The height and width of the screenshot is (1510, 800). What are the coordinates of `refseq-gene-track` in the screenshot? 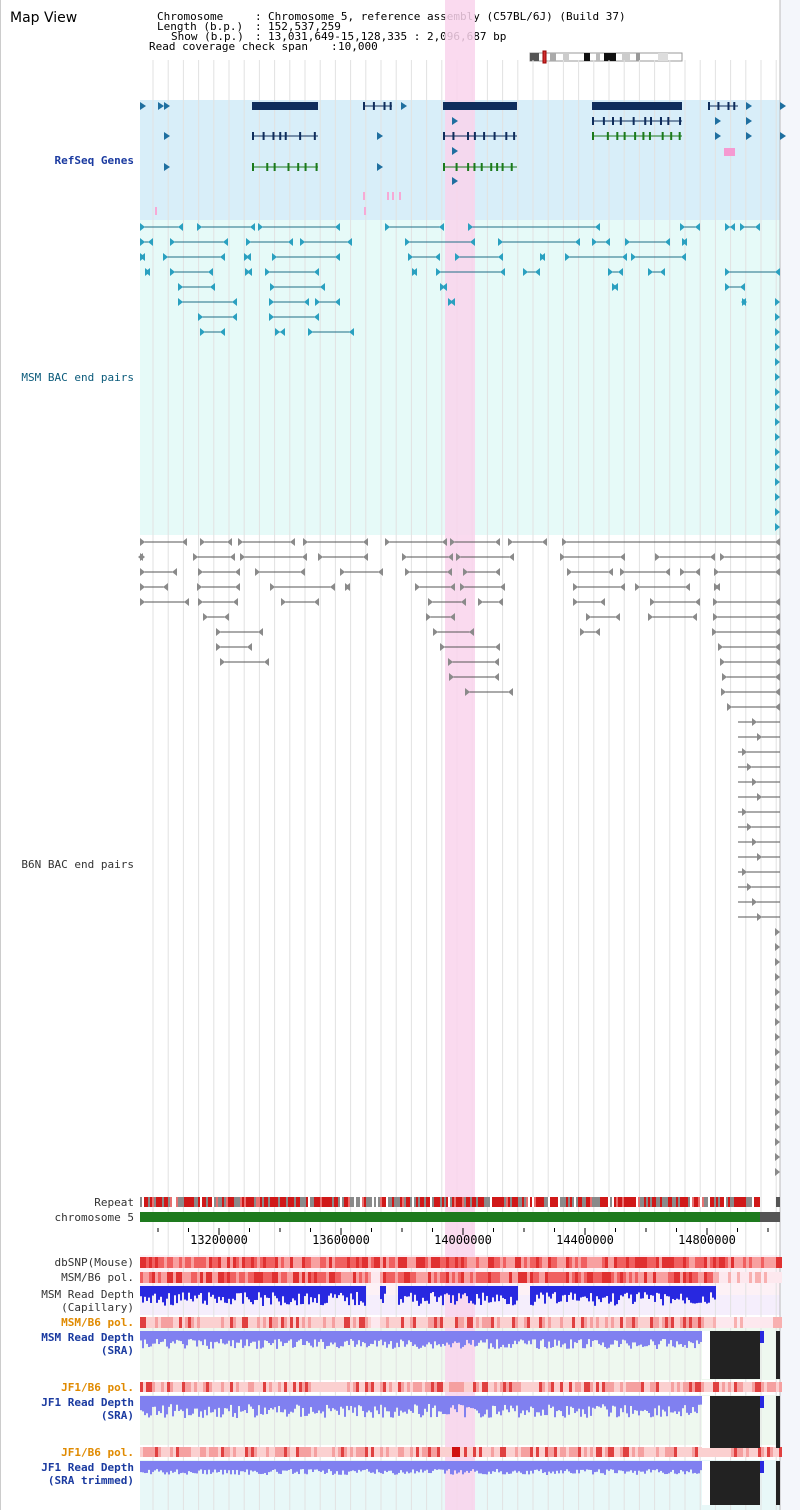 It's located at (463, 158).